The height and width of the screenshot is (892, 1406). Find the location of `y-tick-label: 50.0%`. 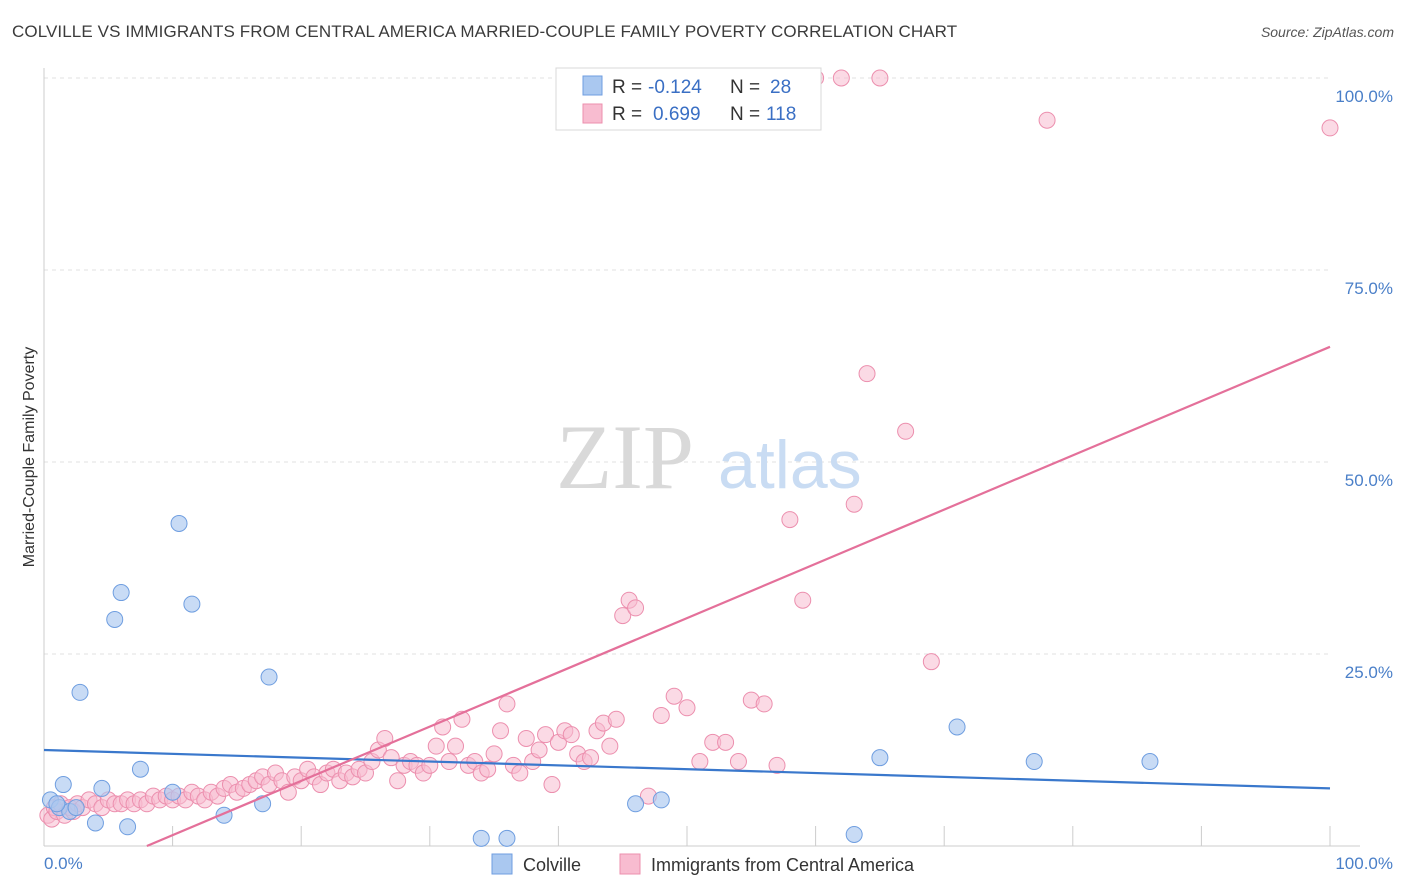

y-tick-label: 50.0% is located at coordinates (1369, 480).